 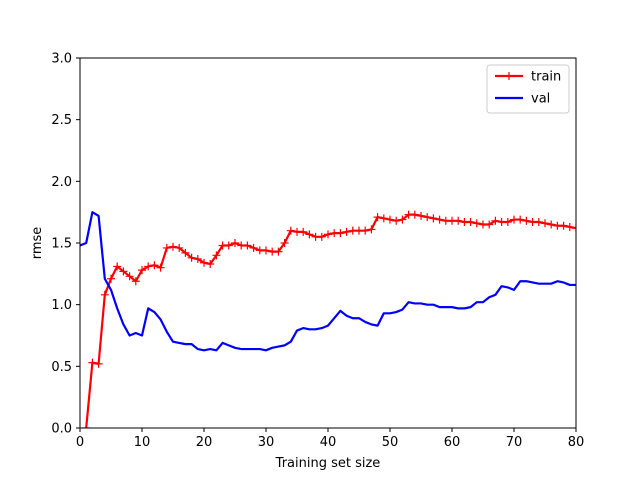 I want to click on x-tick-label: 80, so click(x=576, y=442).